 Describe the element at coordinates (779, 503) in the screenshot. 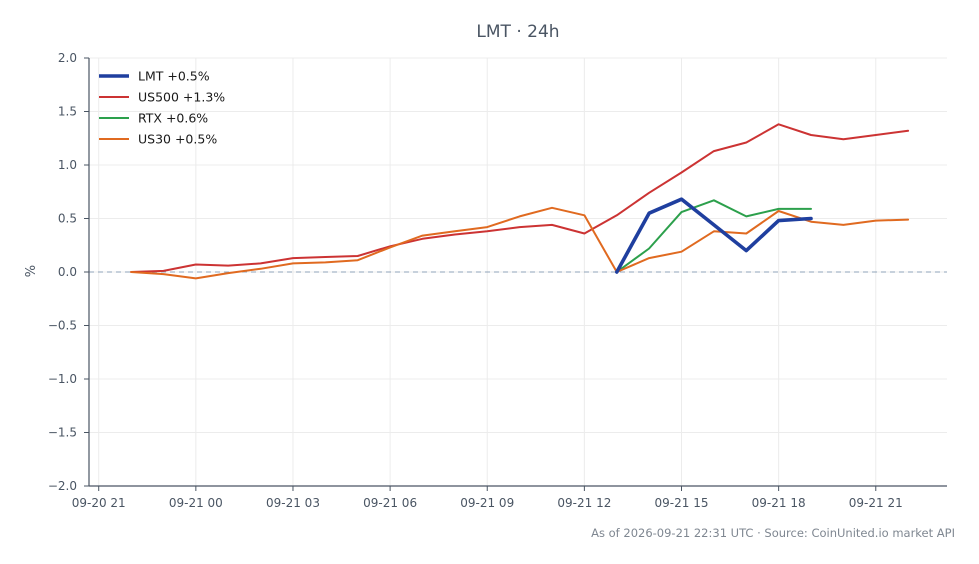

I see `x-tick-label: 09-21 18` at that location.